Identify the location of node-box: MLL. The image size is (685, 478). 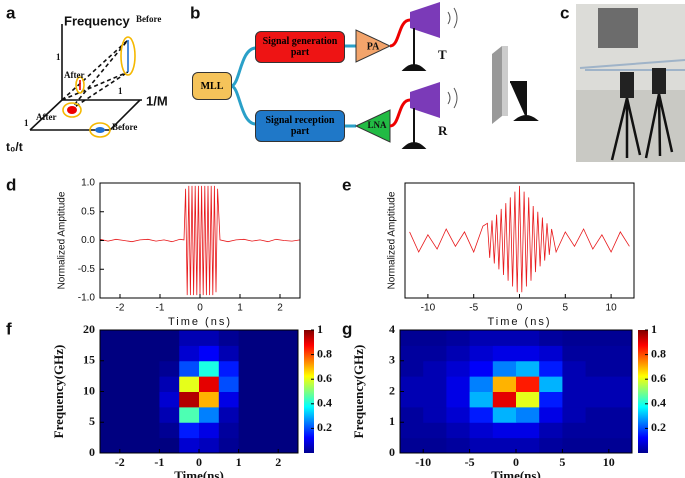
(212, 86).